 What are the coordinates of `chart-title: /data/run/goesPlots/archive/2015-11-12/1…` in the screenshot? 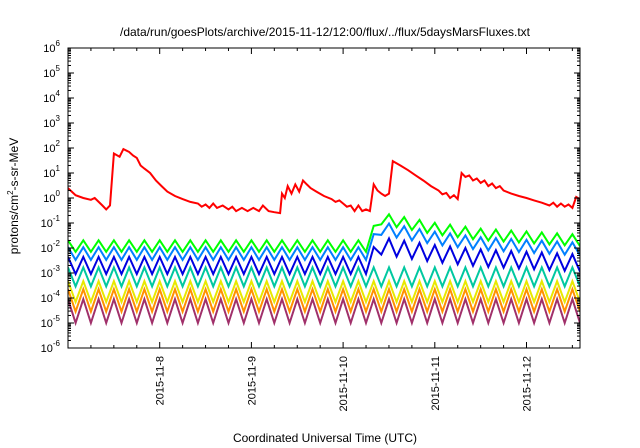 It's located at (325, 32).